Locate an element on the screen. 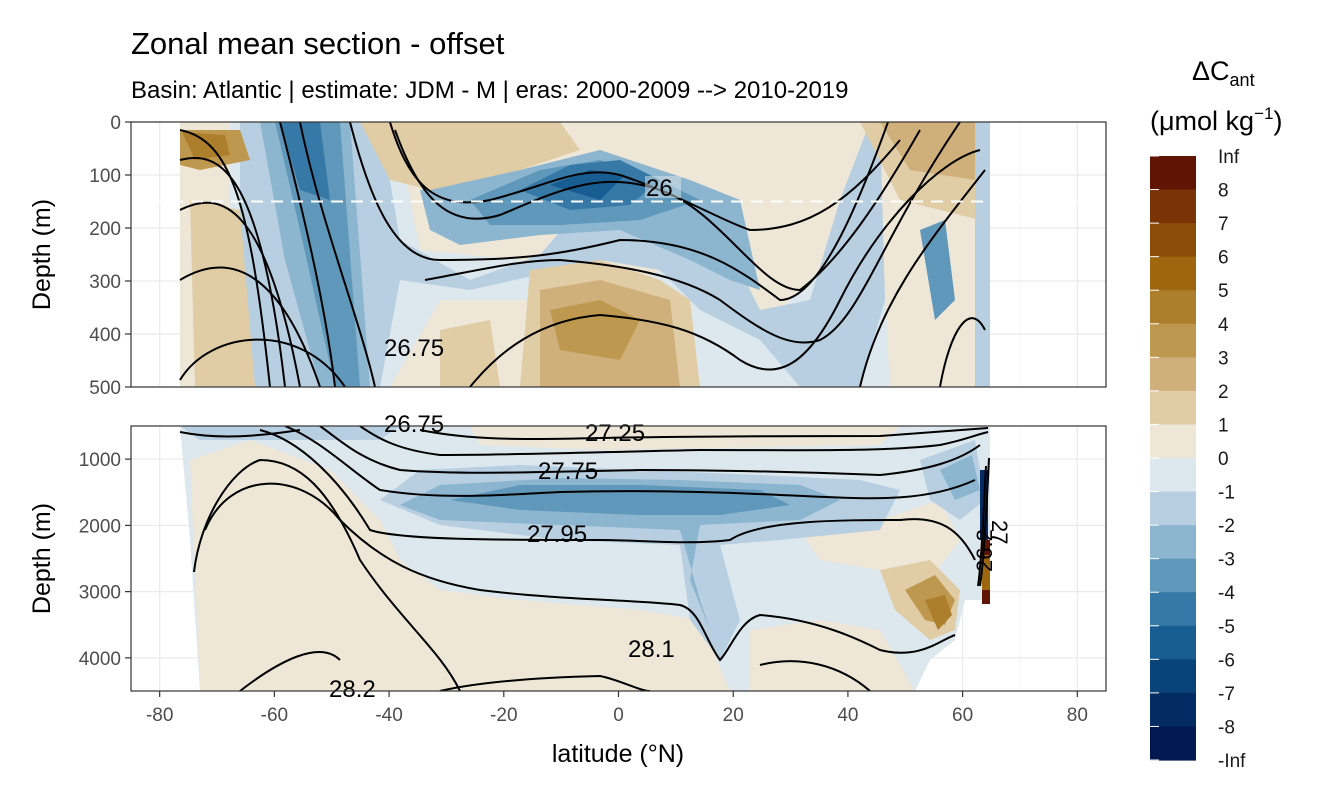 This screenshot has width=1344, height=806. x-tick-label: -40 is located at coordinates (388, 715).